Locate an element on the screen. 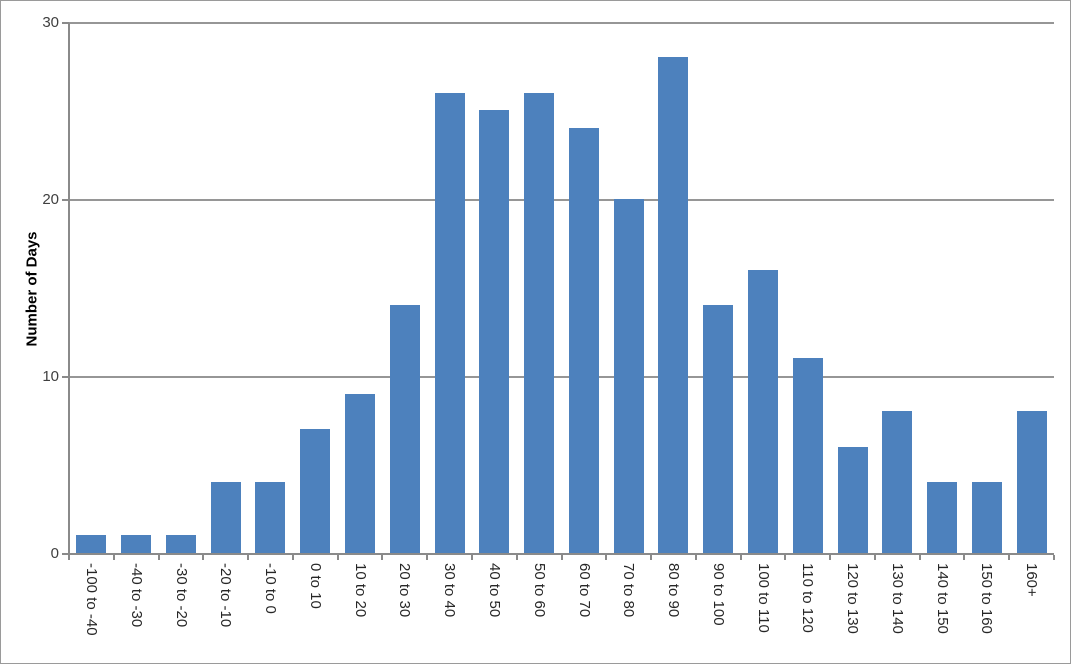  x-category-label: -10 to 0 is located at coordinates (270, 612).